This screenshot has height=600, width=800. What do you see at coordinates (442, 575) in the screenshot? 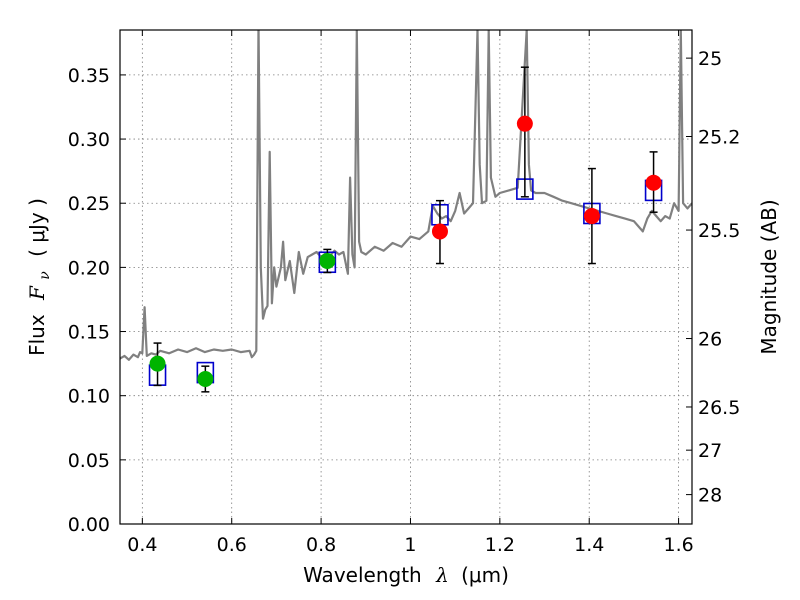
I see `x-axis-label-symbol: λ` at bounding box center [442, 575].